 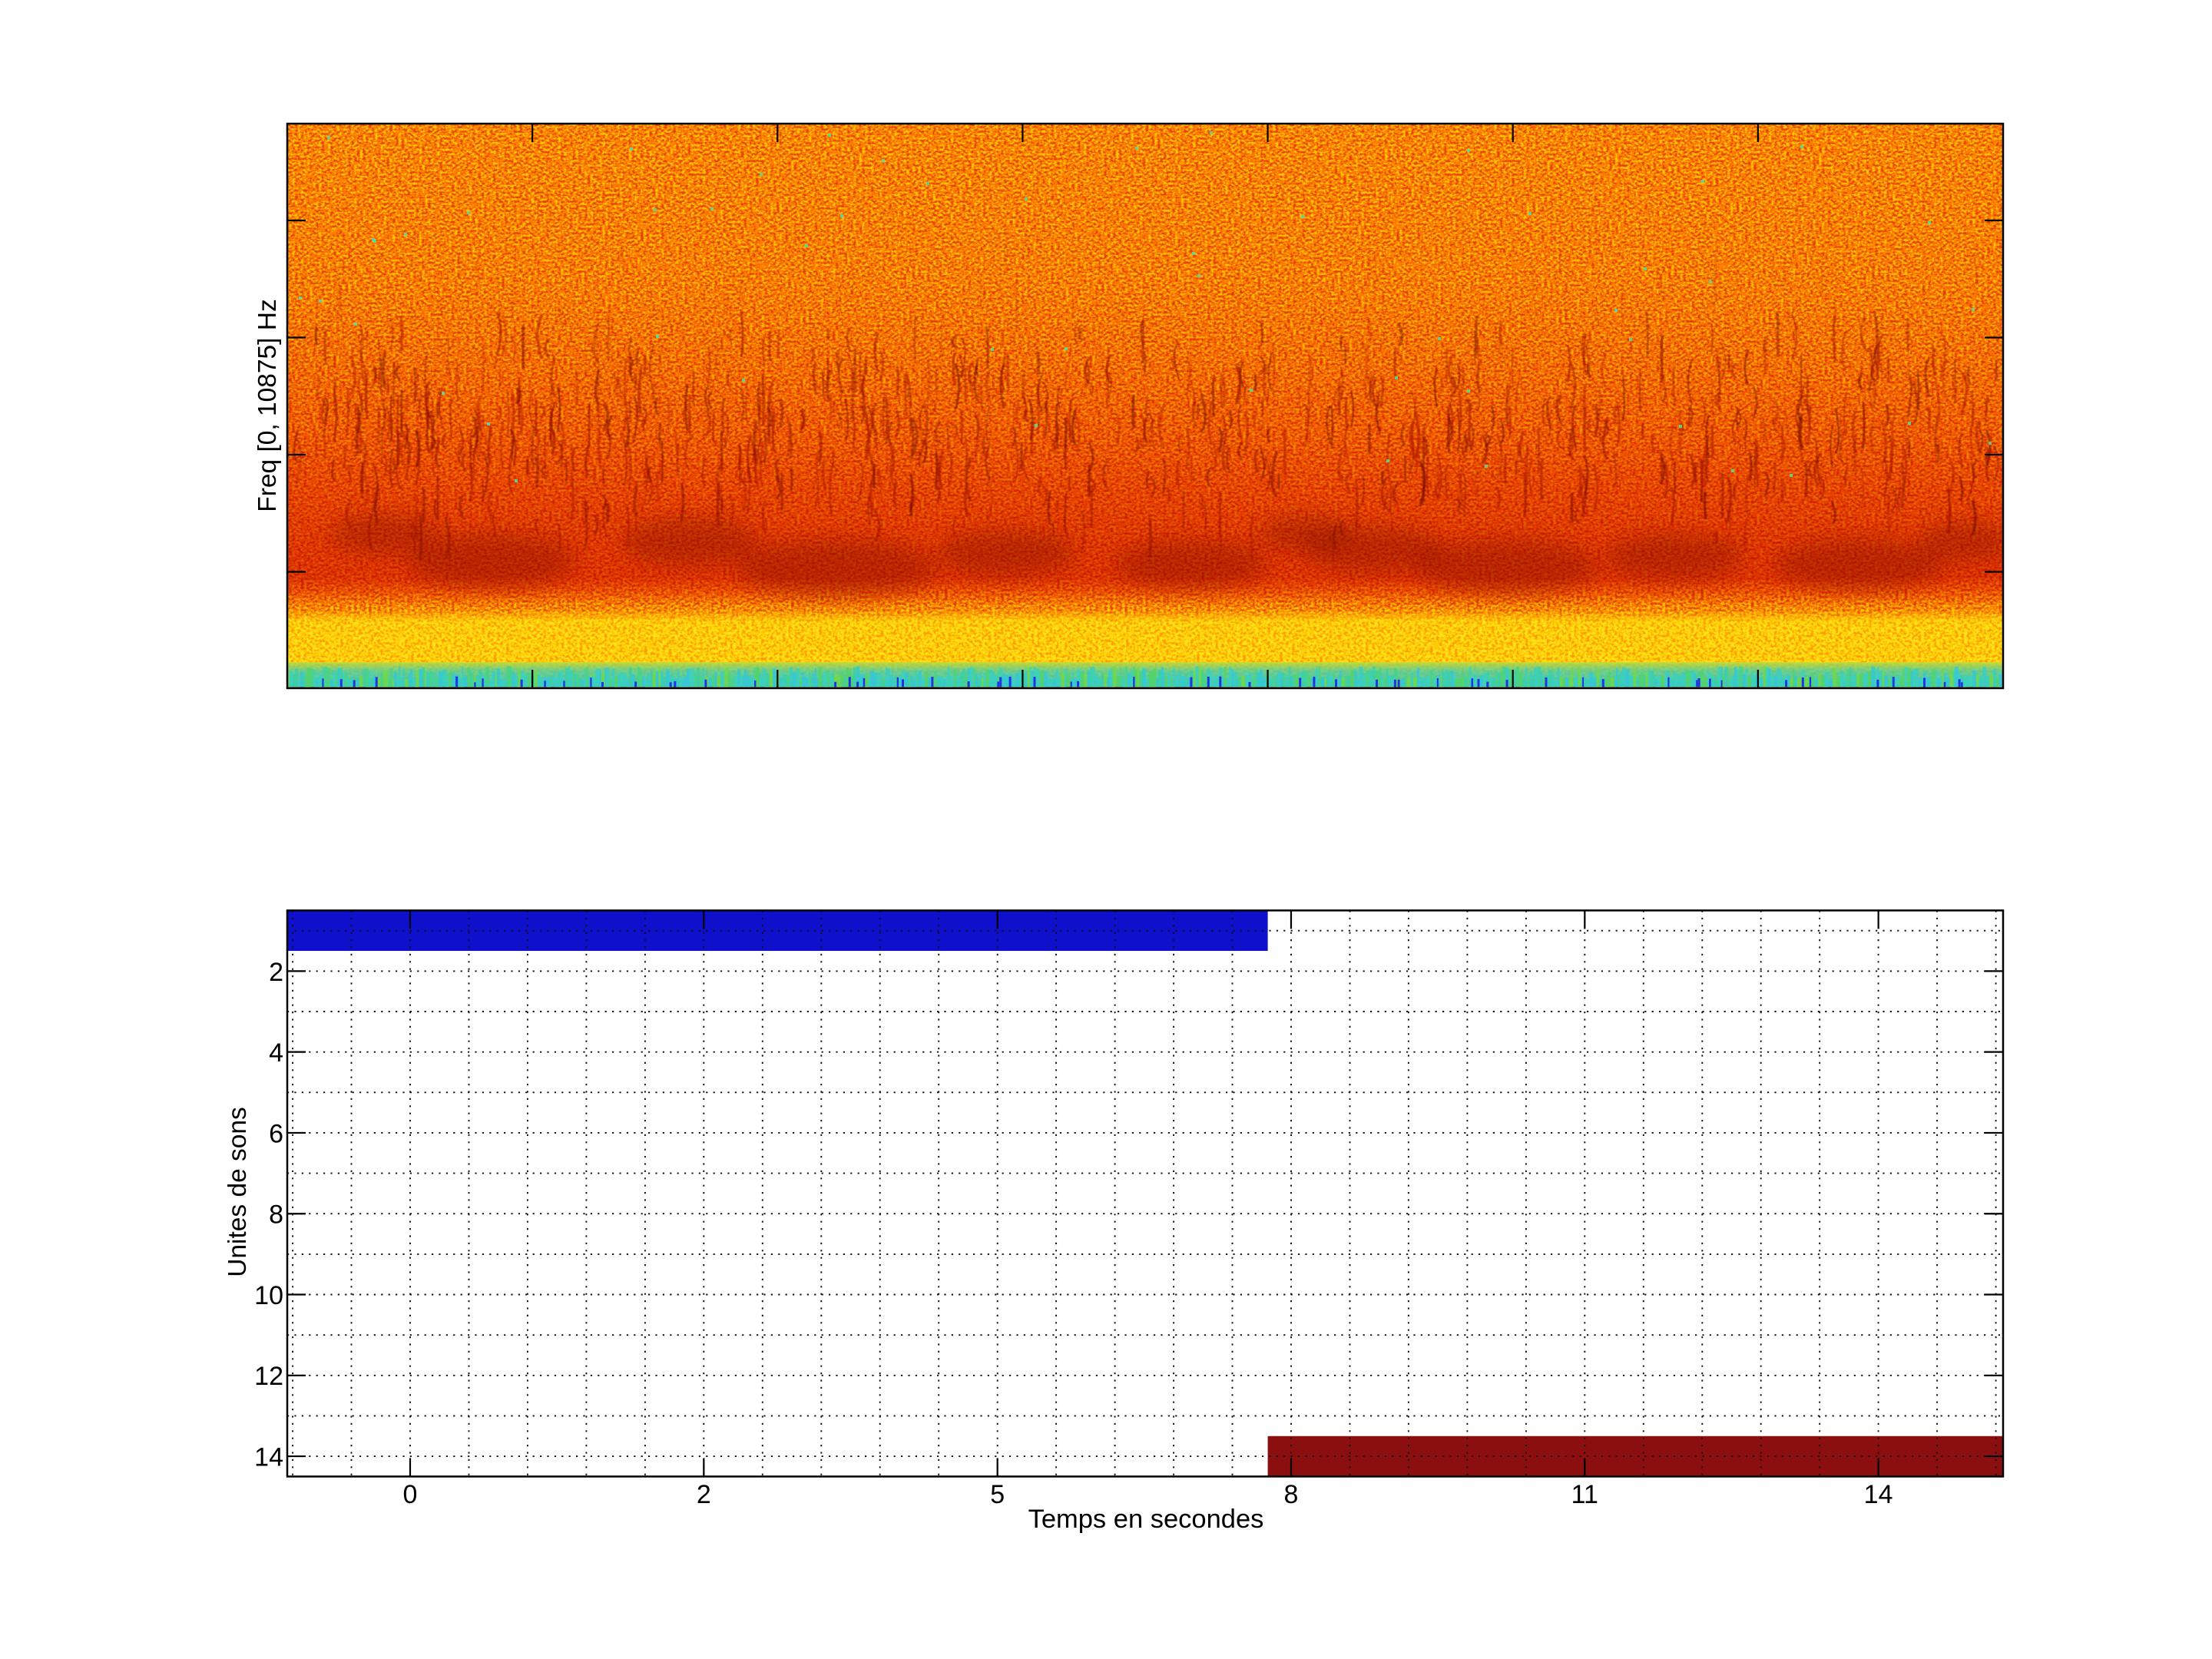 I want to click on svg-text: 5, so click(x=998, y=1495).